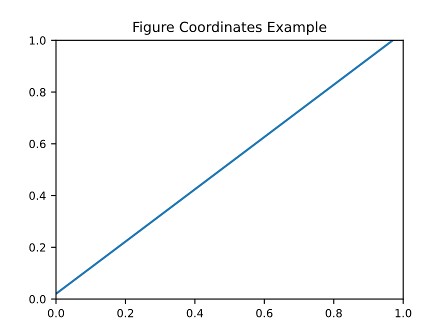  I want to click on x-tick-label: 0.6, so click(264, 313).